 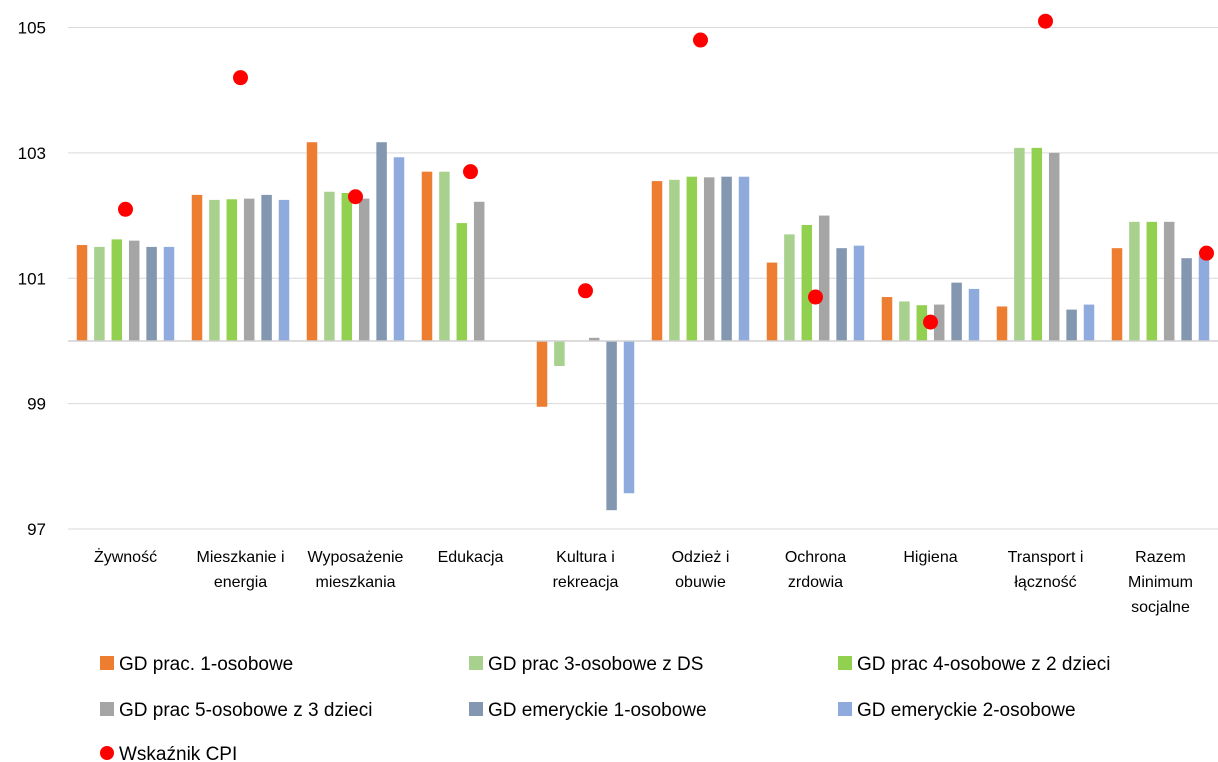 What do you see at coordinates (1046, 557) in the screenshot?
I see `category-label: Transport i` at bounding box center [1046, 557].